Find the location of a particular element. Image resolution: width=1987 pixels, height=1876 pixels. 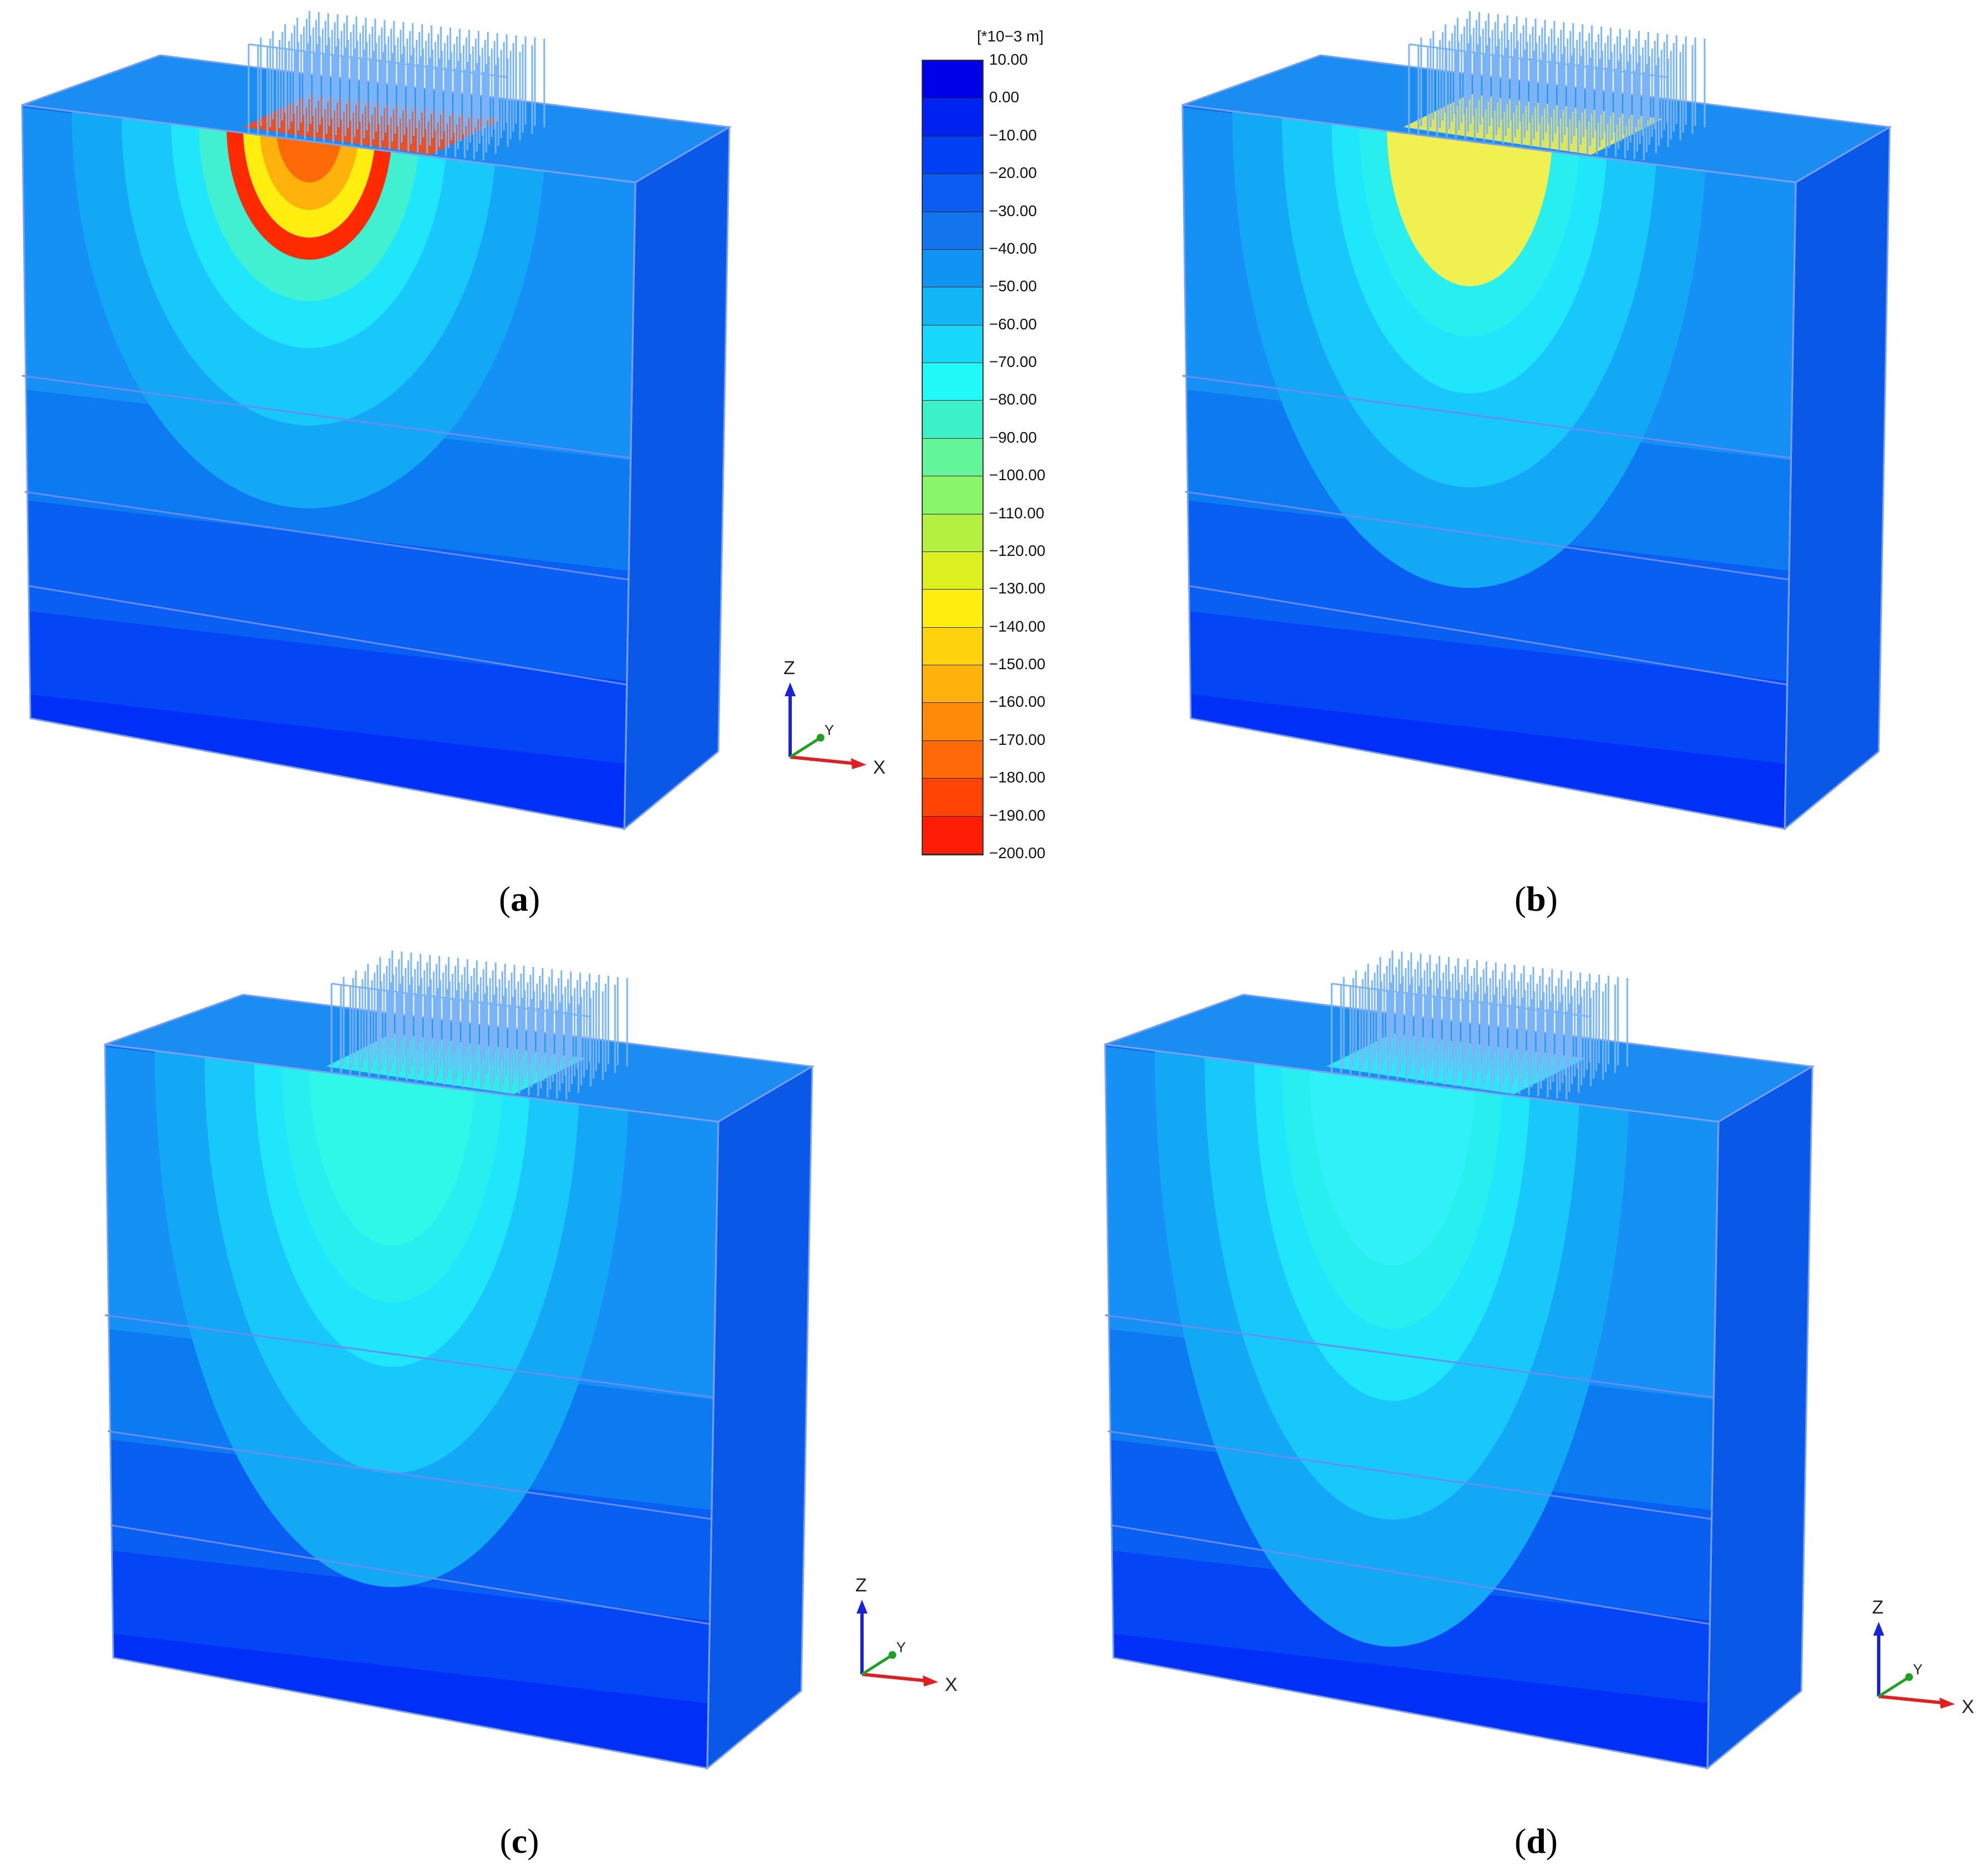

legend-tick-label: −50.00 is located at coordinates (1013, 286).